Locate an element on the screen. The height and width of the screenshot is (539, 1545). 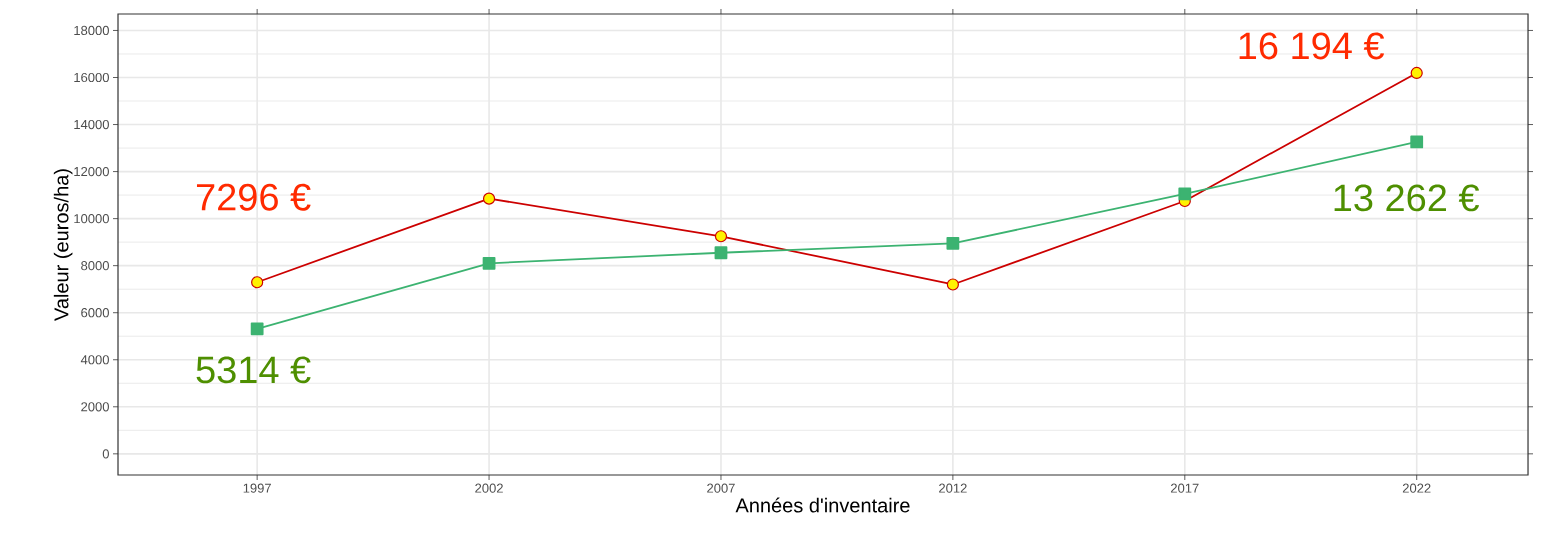
y-tick-label: 14000 is located at coordinates (91, 124).